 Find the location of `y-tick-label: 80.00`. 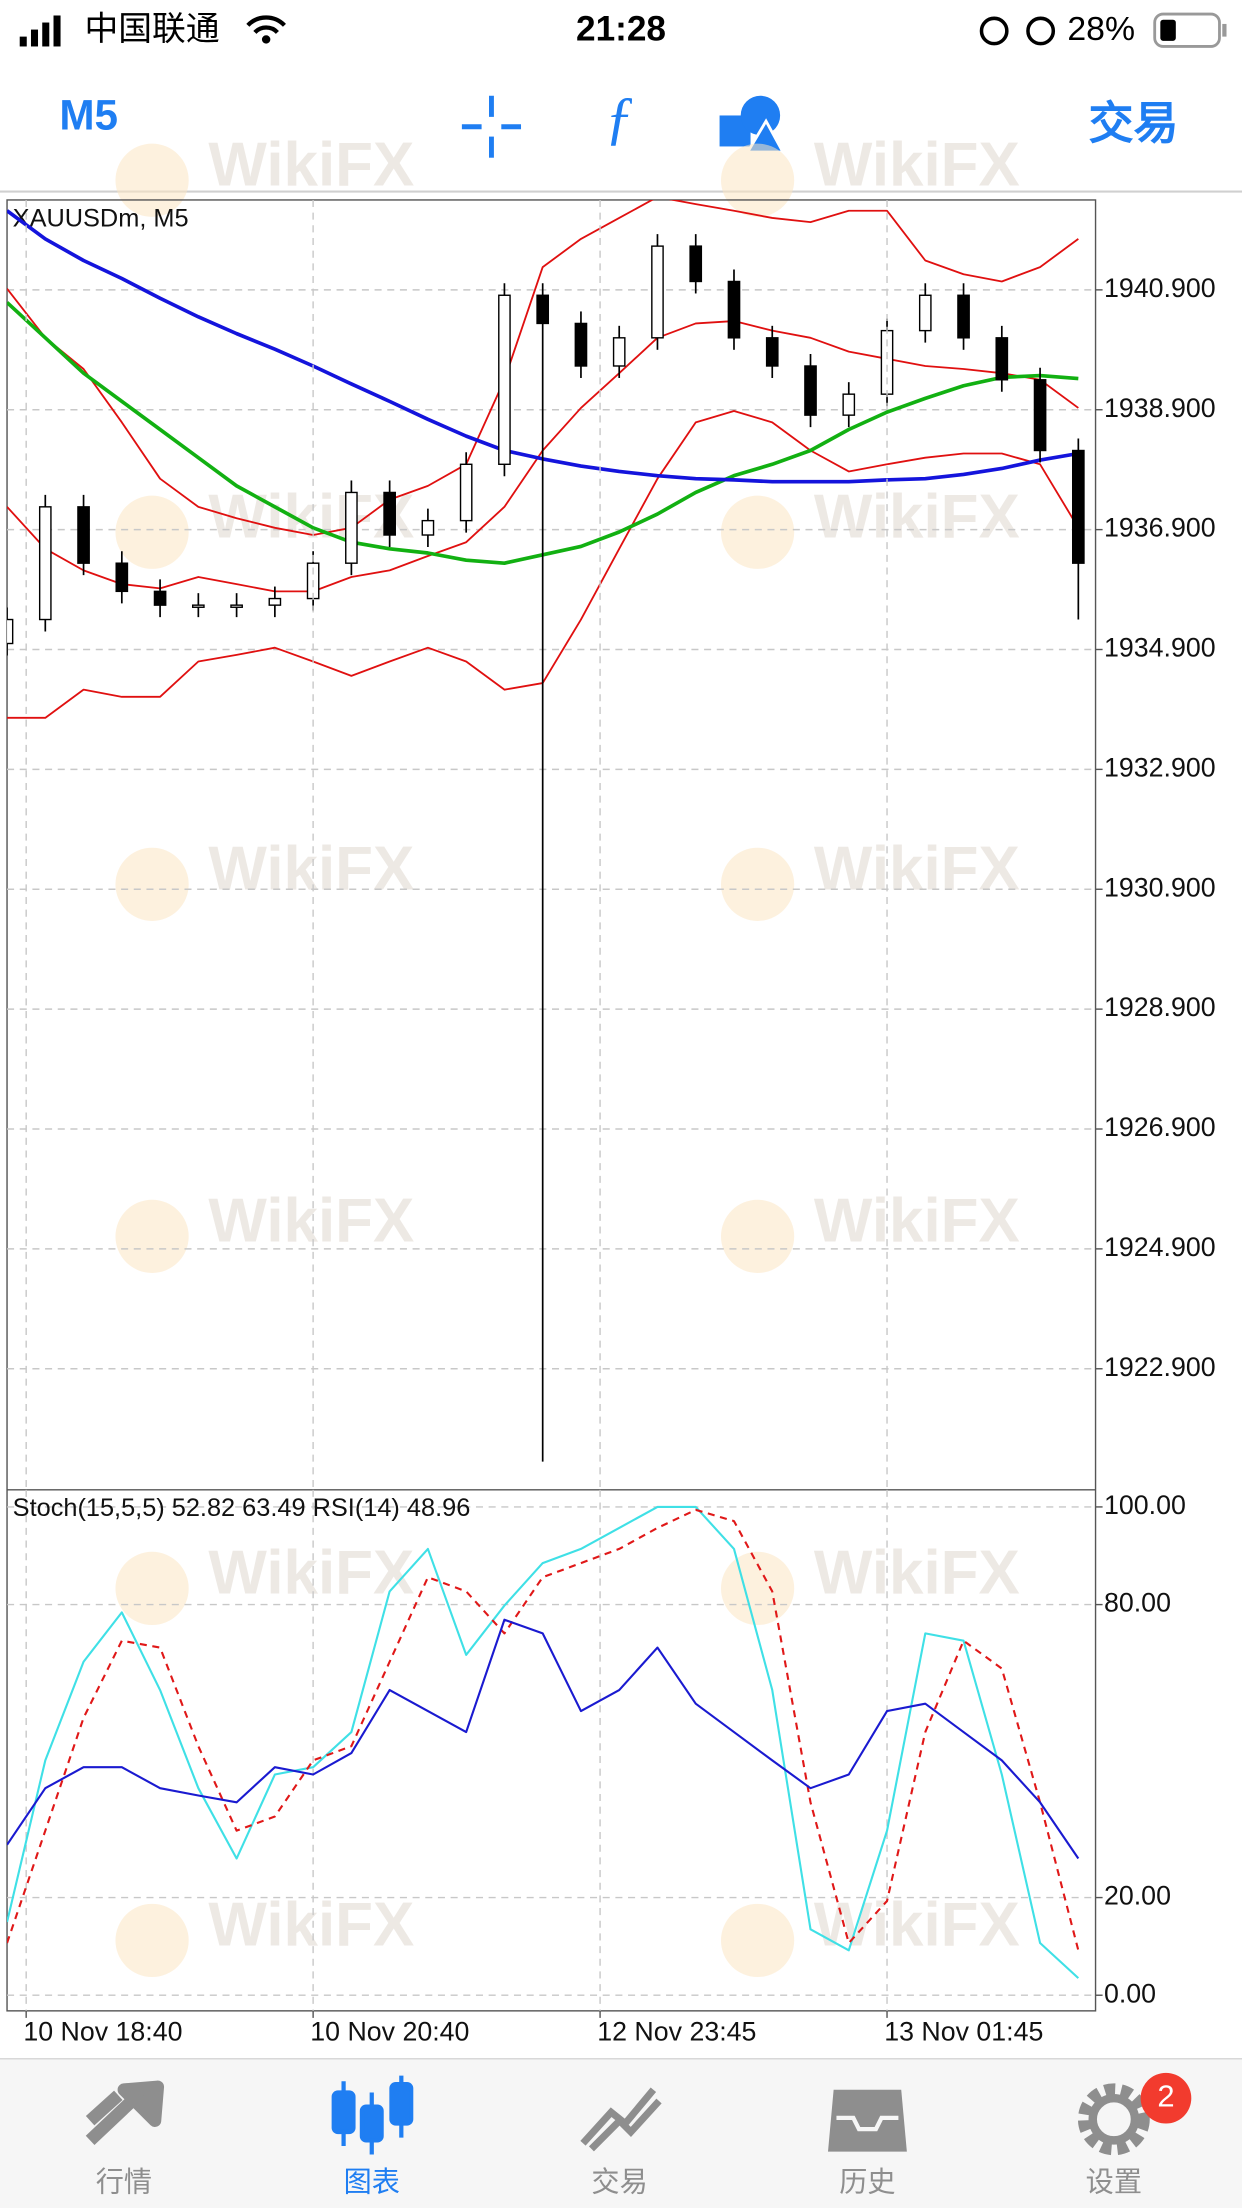

y-tick-label: 80.00 is located at coordinates (1137, 1603).